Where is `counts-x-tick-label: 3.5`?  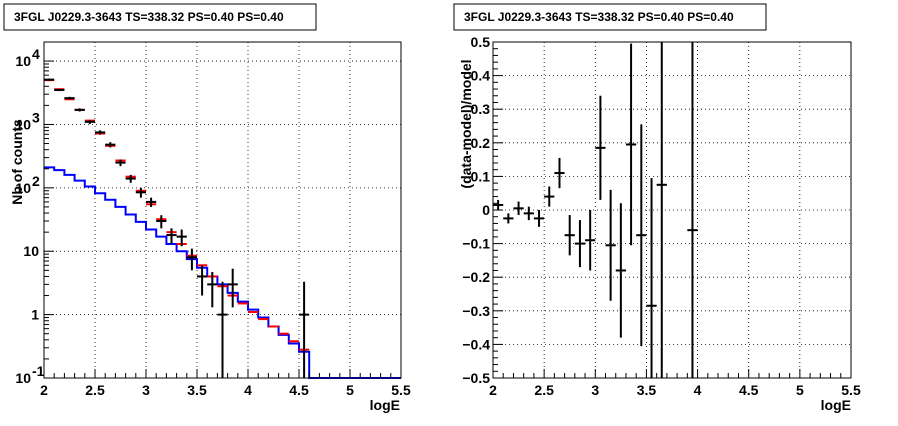
counts-x-tick-label: 3.5 is located at coordinates (197, 390).